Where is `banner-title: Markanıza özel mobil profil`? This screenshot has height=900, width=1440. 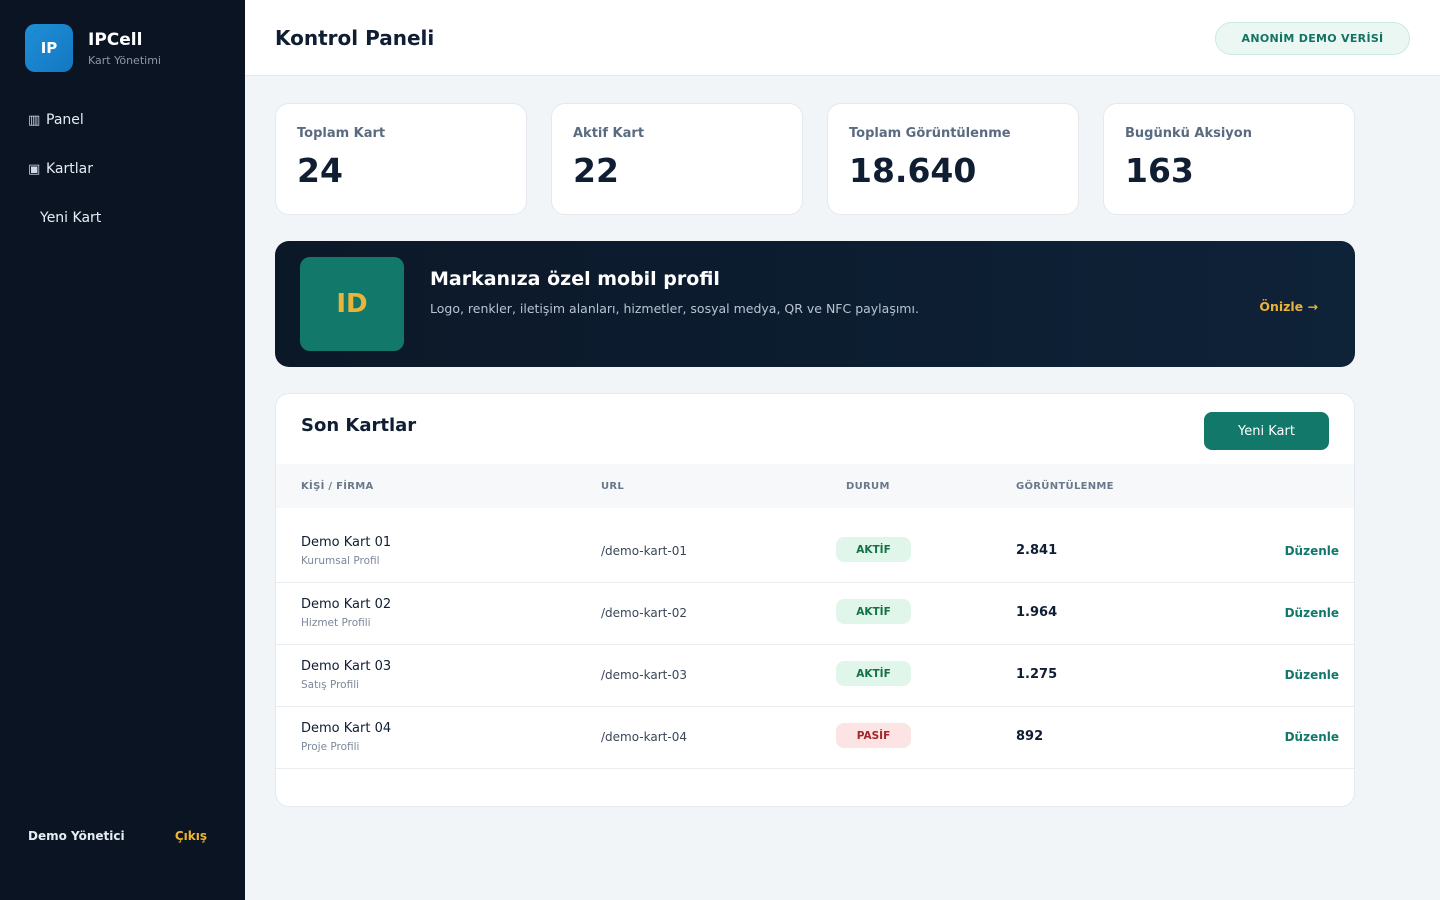
banner-title: Markanıza özel mobil profil is located at coordinates (575, 279).